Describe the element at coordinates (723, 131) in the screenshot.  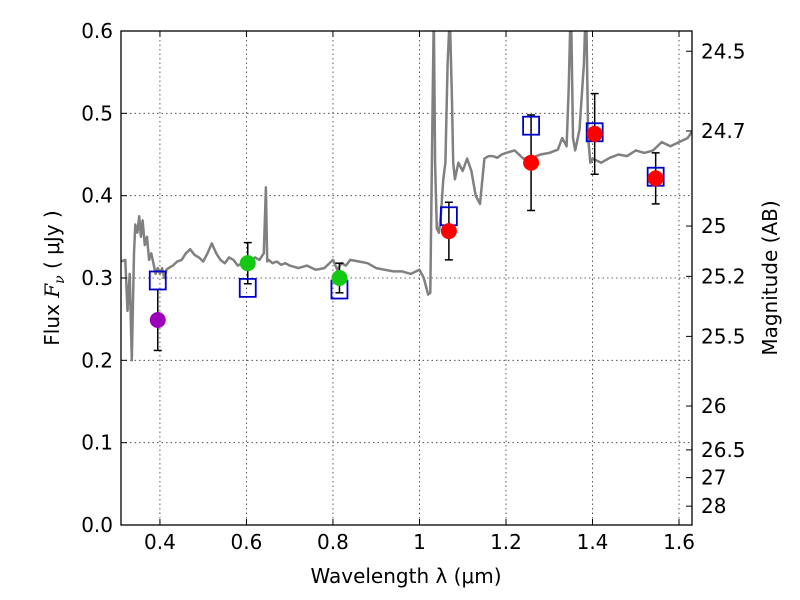
I see `y2-tick-label: 24.7` at that location.